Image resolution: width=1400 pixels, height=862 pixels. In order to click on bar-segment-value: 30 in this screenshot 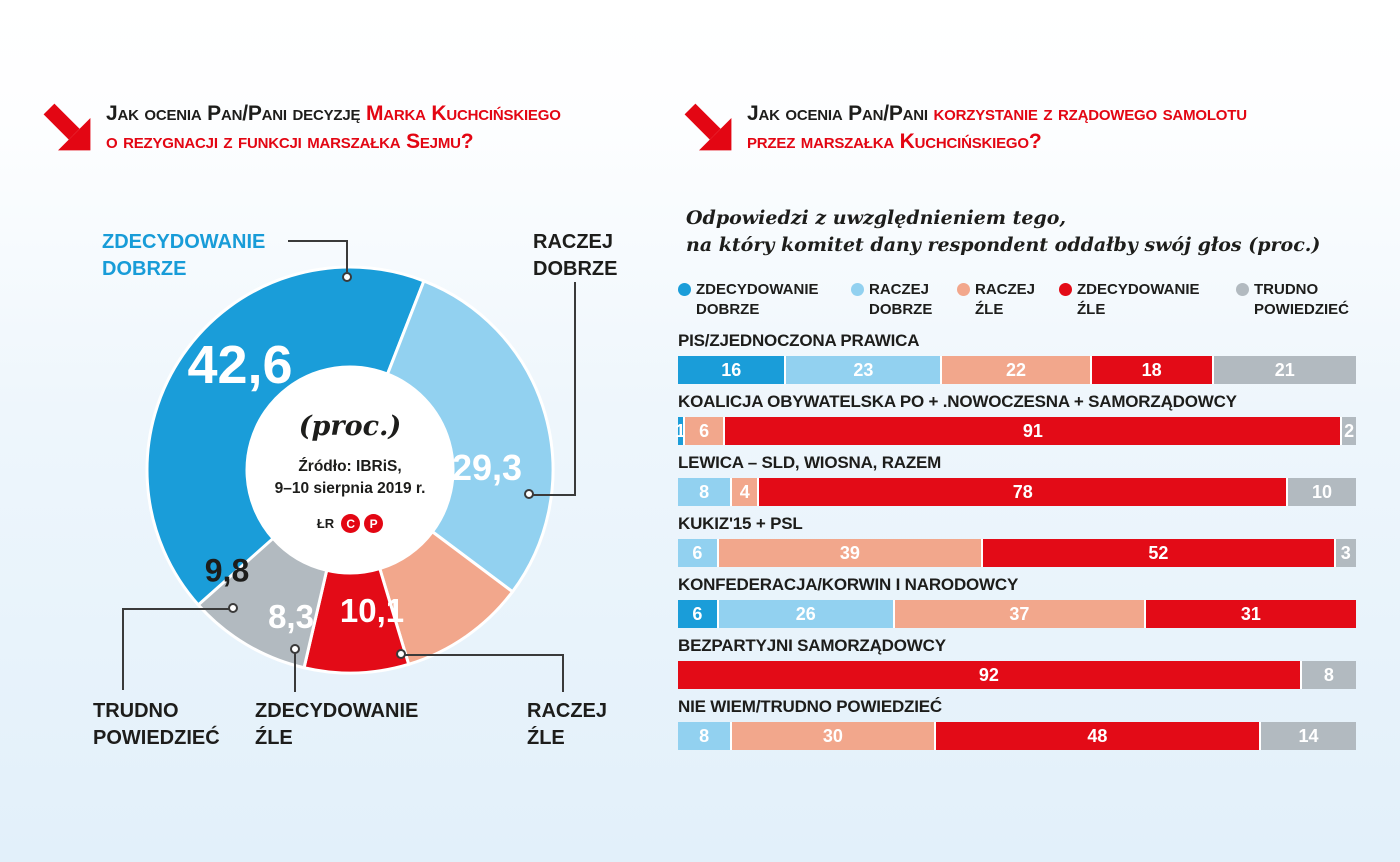, I will do `click(832, 735)`.